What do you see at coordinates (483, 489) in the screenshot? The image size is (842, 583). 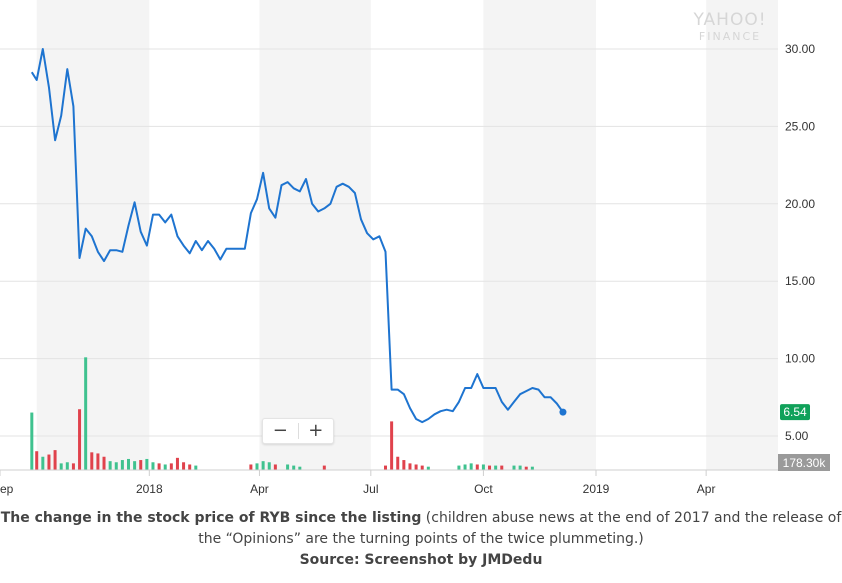 I see `x-tick-label: Oct` at bounding box center [483, 489].